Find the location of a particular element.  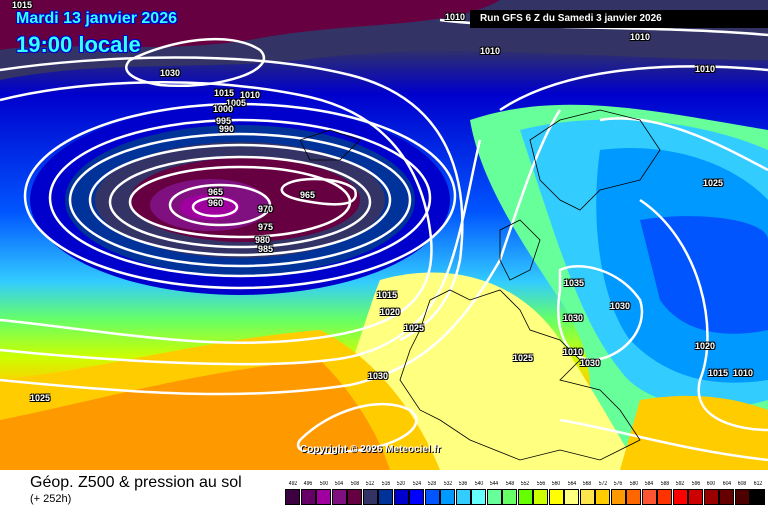

legend-entry: 496 is located at coordinates (308, 492).